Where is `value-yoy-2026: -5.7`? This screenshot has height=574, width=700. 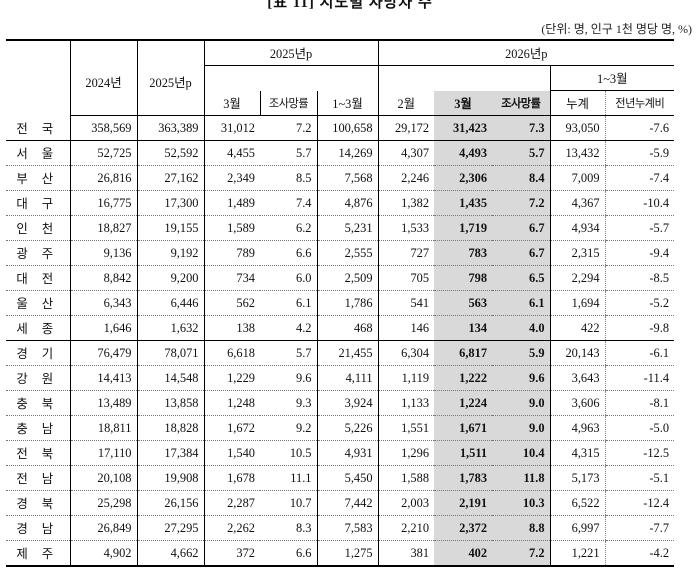
value-yoy-2026: -5.7 is located at coordinates (639, 228).